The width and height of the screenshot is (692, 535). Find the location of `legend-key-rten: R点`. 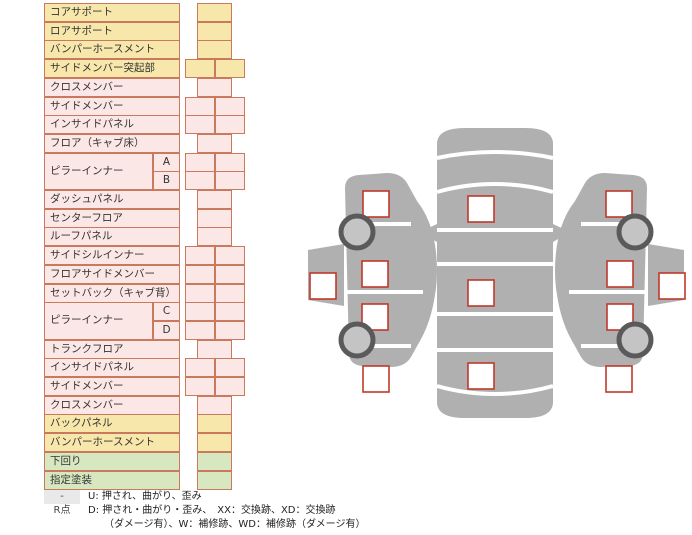

legend-key-rten: R点 is located at coordinates (62, 510).